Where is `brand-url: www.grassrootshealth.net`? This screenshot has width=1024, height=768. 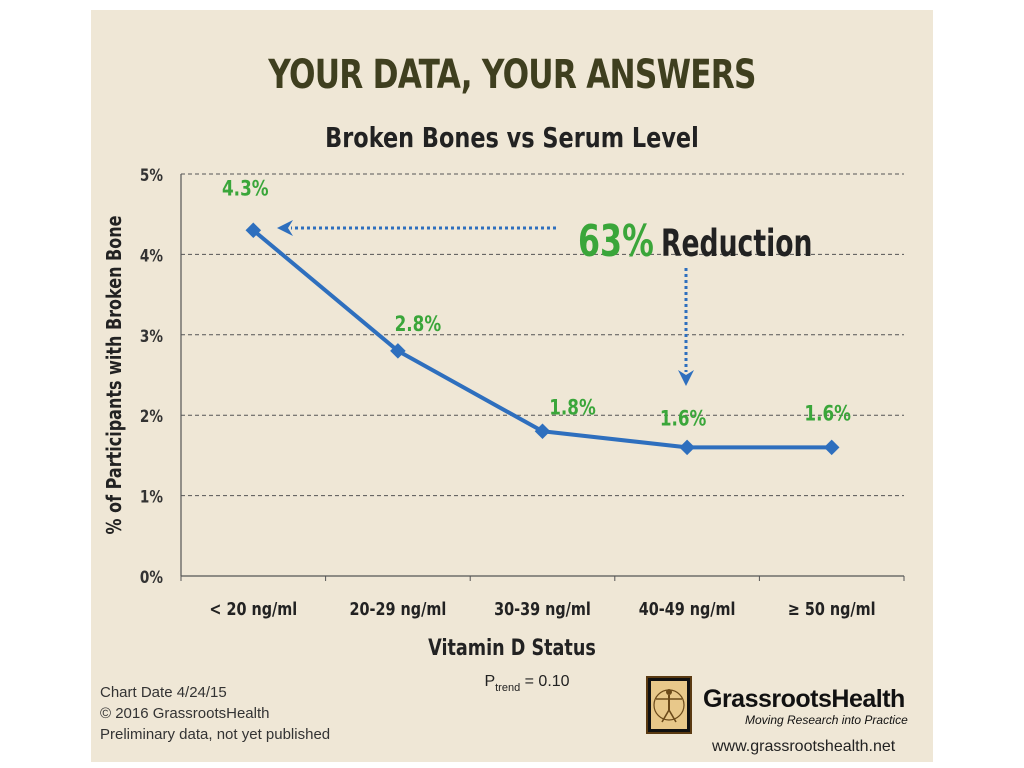 brand-url: www.grassrootshealth.net is located at coordinates (804, 746).